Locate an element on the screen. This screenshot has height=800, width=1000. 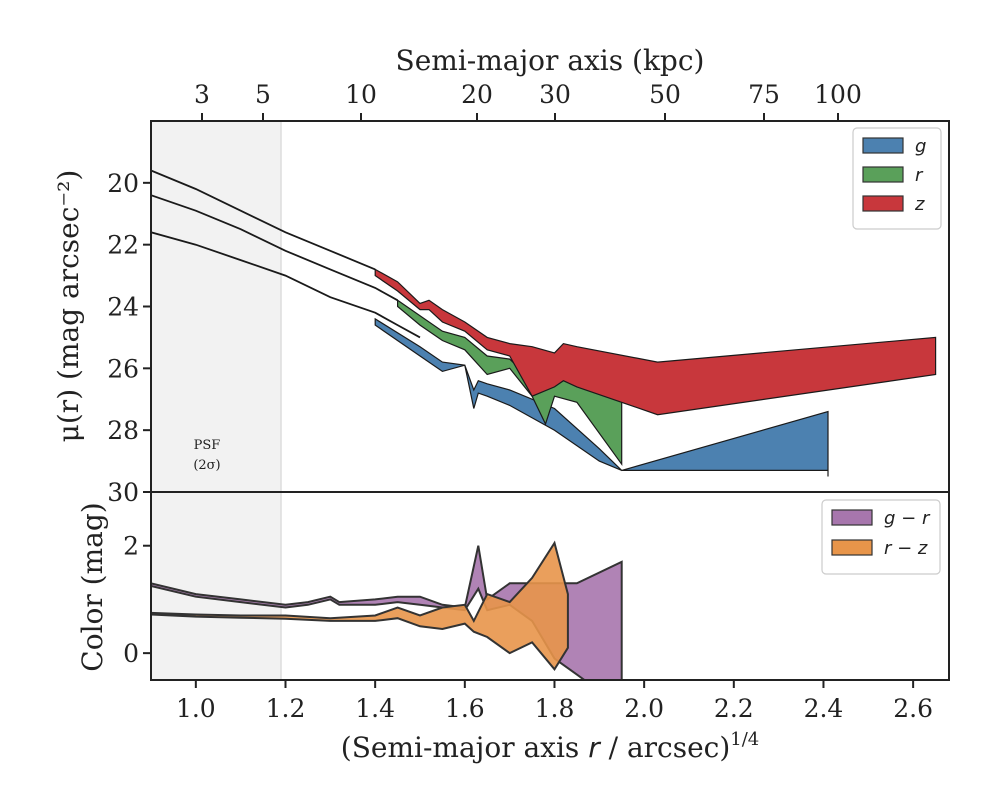
top-legend: grz is located at coordinates (897, 178).